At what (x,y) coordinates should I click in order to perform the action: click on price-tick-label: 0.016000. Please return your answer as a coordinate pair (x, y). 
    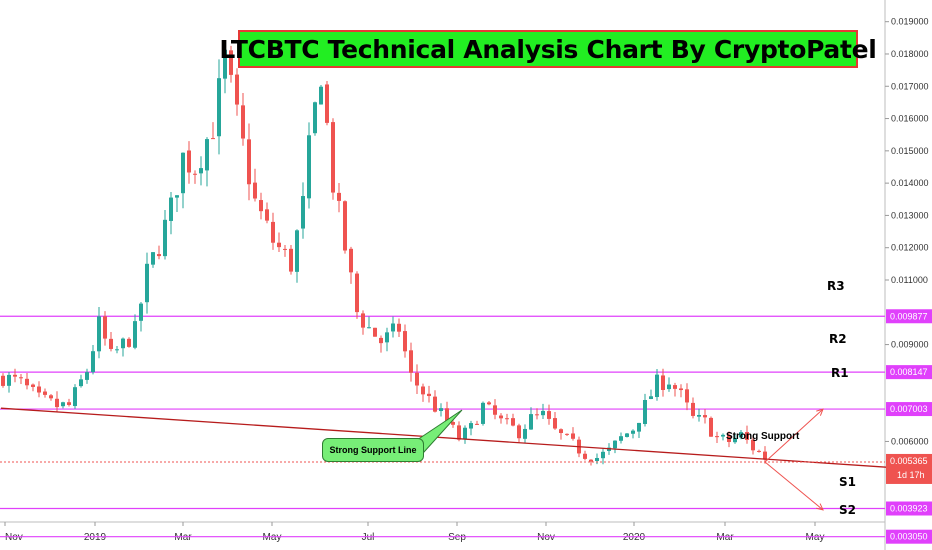
    Looking at the image, I should click on (910, 119).